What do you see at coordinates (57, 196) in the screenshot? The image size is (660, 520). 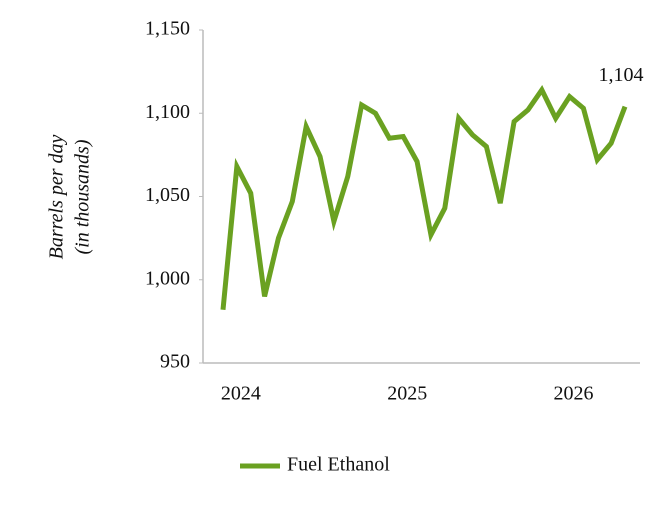 I see `y-axis-label-line: Barrels per day` at bounding box center [57, 196].